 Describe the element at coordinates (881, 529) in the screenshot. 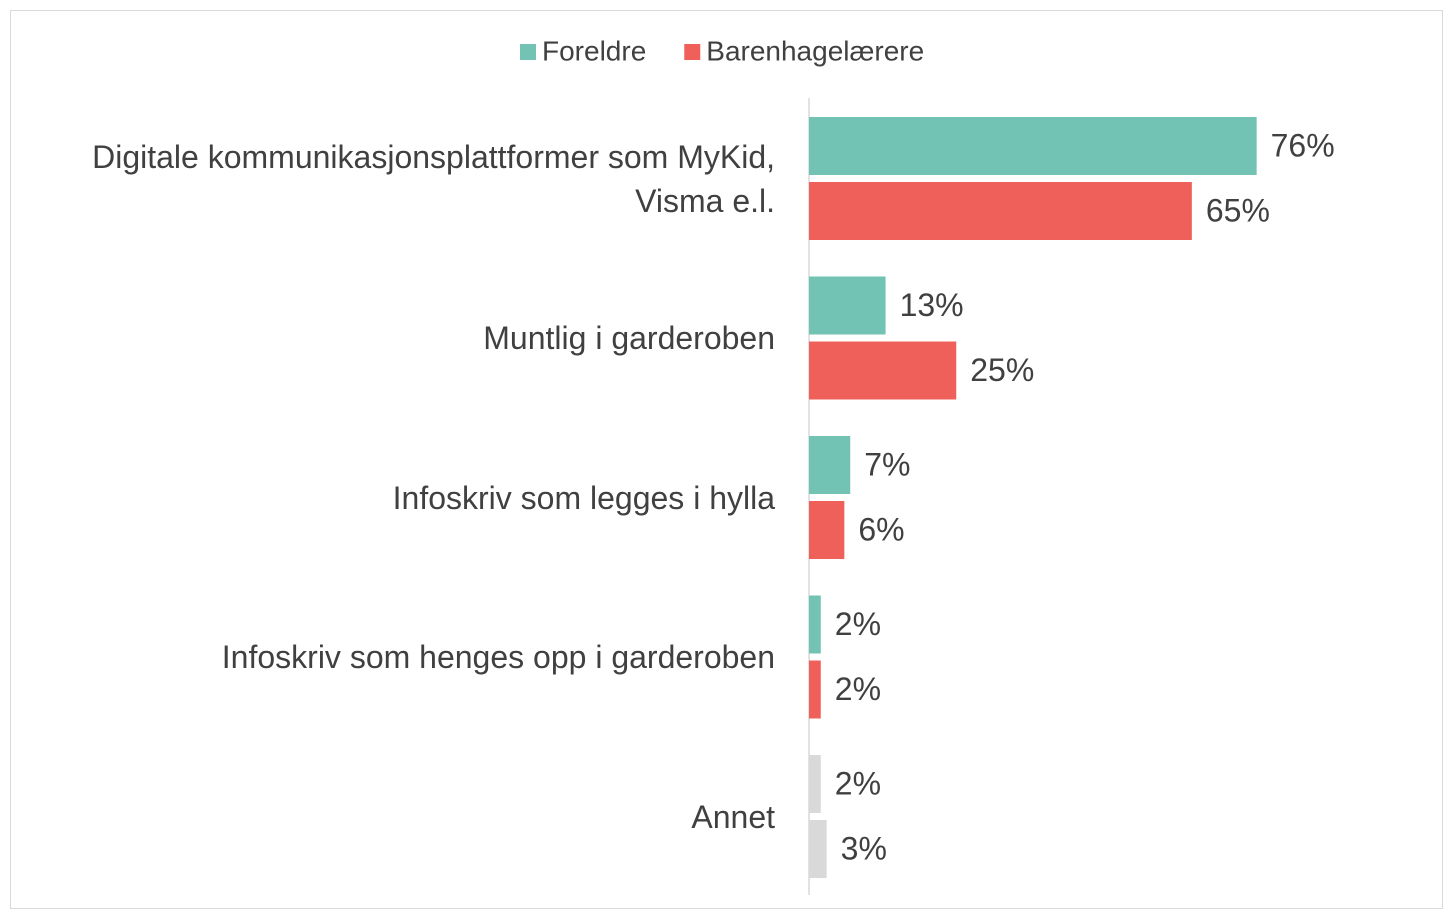

I see `value-label: 6%` at that location.